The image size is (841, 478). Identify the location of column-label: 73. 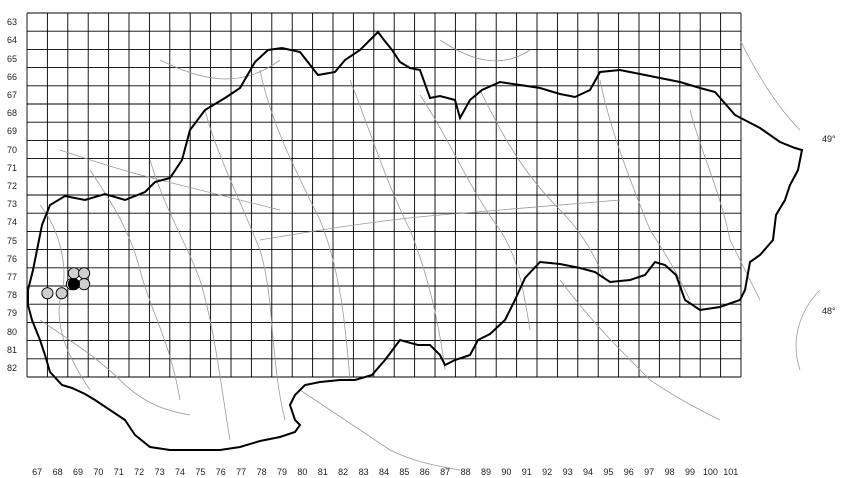
(159, 472).